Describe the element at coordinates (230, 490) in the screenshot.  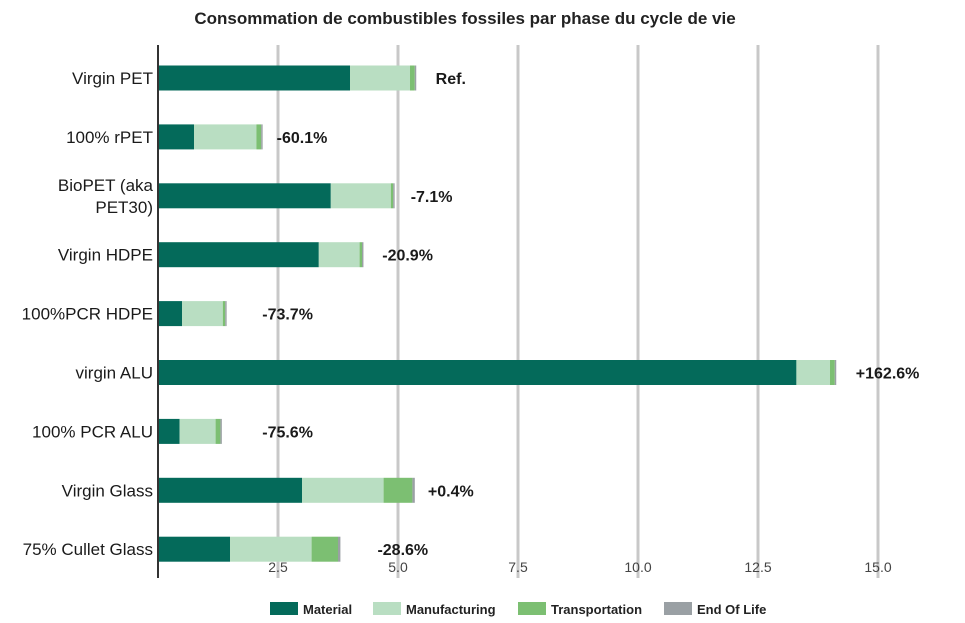
I see `bar-material-virgin-glass` at that location.